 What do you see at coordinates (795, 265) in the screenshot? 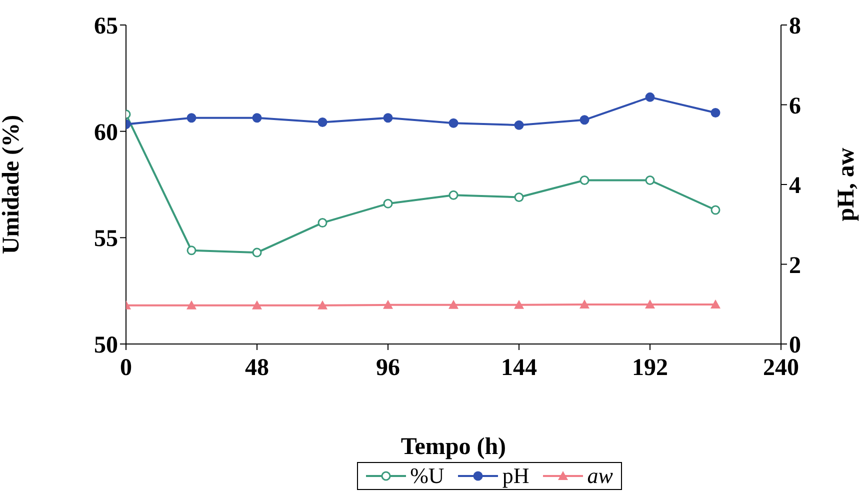
I see `y2-tick-label: 2` at bounding box center [795, 265].